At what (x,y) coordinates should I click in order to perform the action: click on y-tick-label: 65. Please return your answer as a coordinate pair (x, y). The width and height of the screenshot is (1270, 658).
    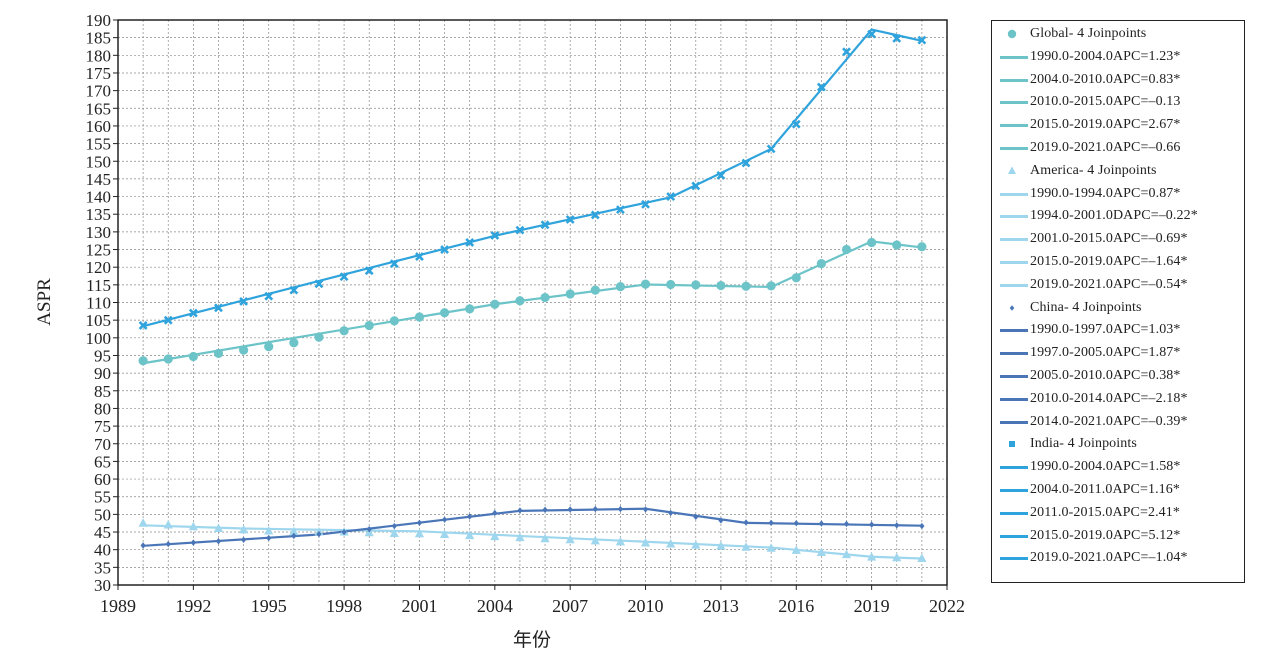
    Looking at the image, I should click on (102, 461).